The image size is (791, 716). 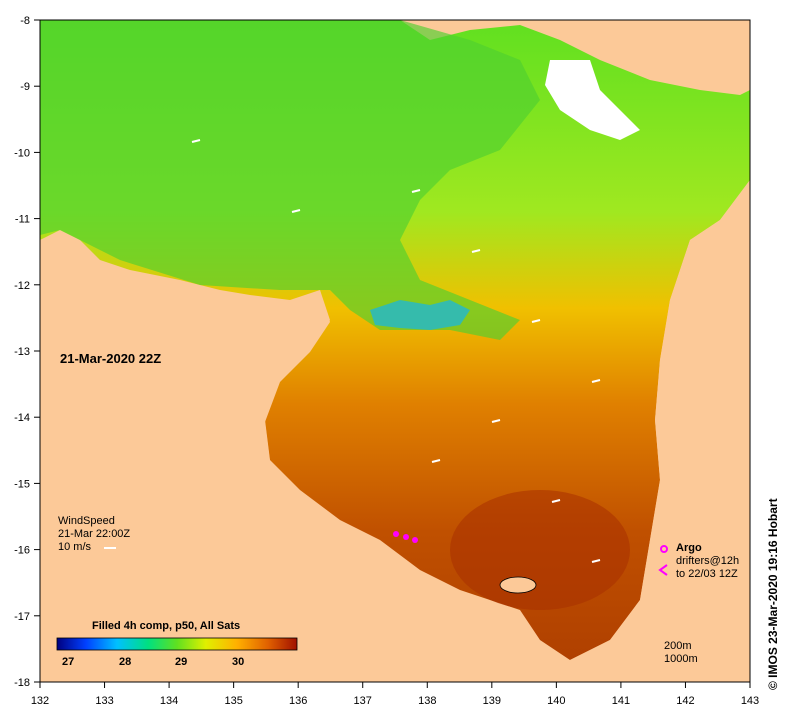 What do you see at coordinates (556, 701) in the screenshot?
I see `x-tick-label: 140` at bounding box center [556, 701].